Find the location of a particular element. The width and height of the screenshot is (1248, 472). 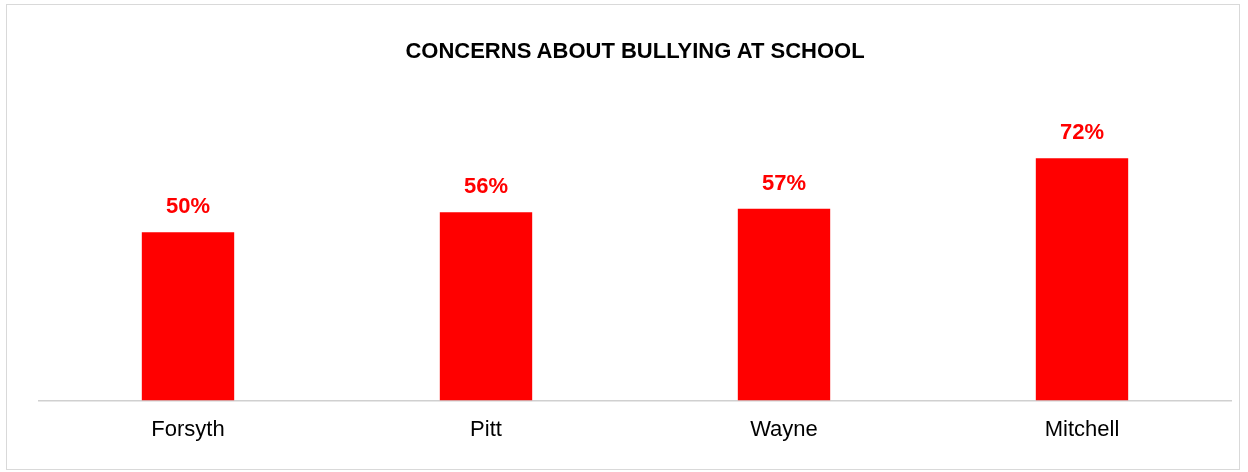

x-tick-label: Forsyth is located at coordinates (188, 428).